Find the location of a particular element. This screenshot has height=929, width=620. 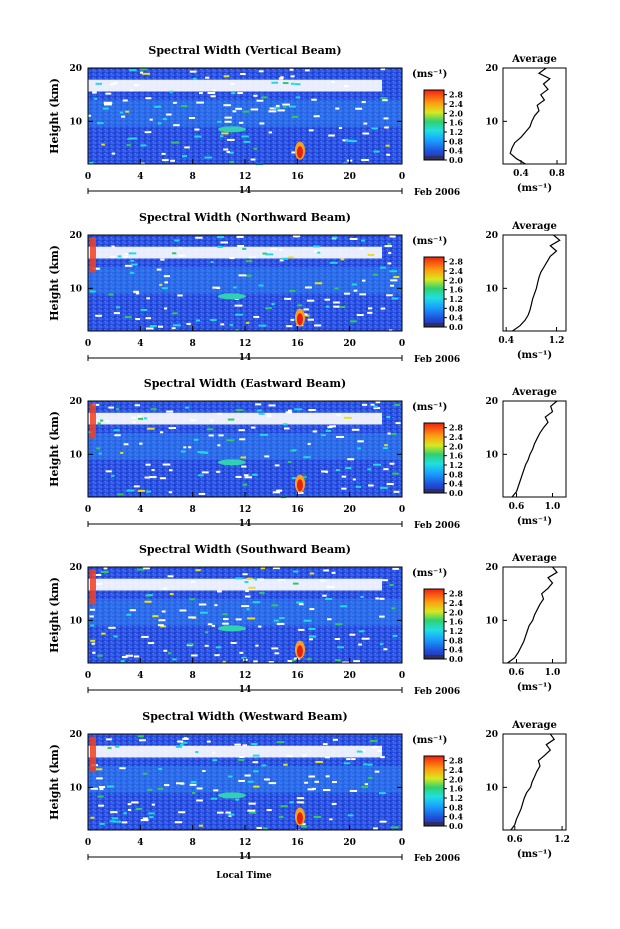

x-tick-label: 20 is located at coordinates (349, 344).